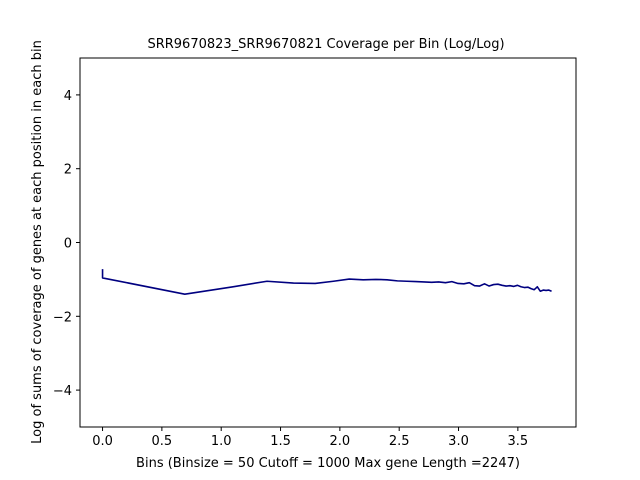  What do you see at coordinates (399, 441) in the screenshot?
I see `x-tick-label: 2.5` at bounding box center [399, 441].